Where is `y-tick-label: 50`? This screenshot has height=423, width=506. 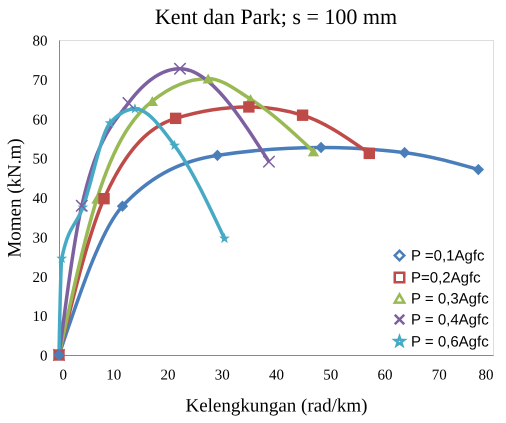
y-tick-label: 50 is located at coordinates (40, 160).